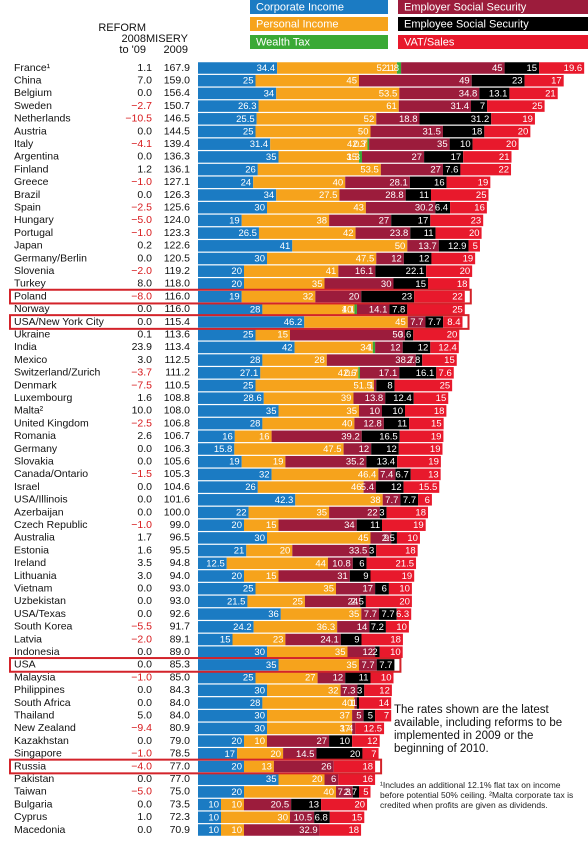 Image resolution: width=588 pixels, height=842 pixels. Describe the element at coordinates (144, 436) in the screenshot. I see `reform-value: 2.6` at that location.